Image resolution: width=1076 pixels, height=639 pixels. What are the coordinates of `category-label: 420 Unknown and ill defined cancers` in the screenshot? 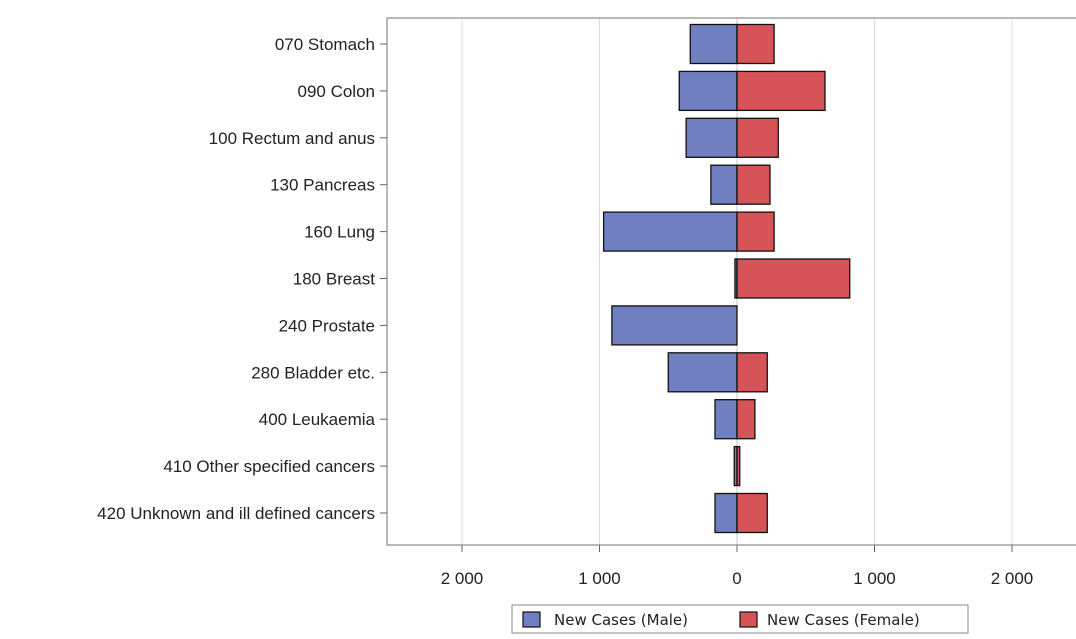 It's located at (236, 513).